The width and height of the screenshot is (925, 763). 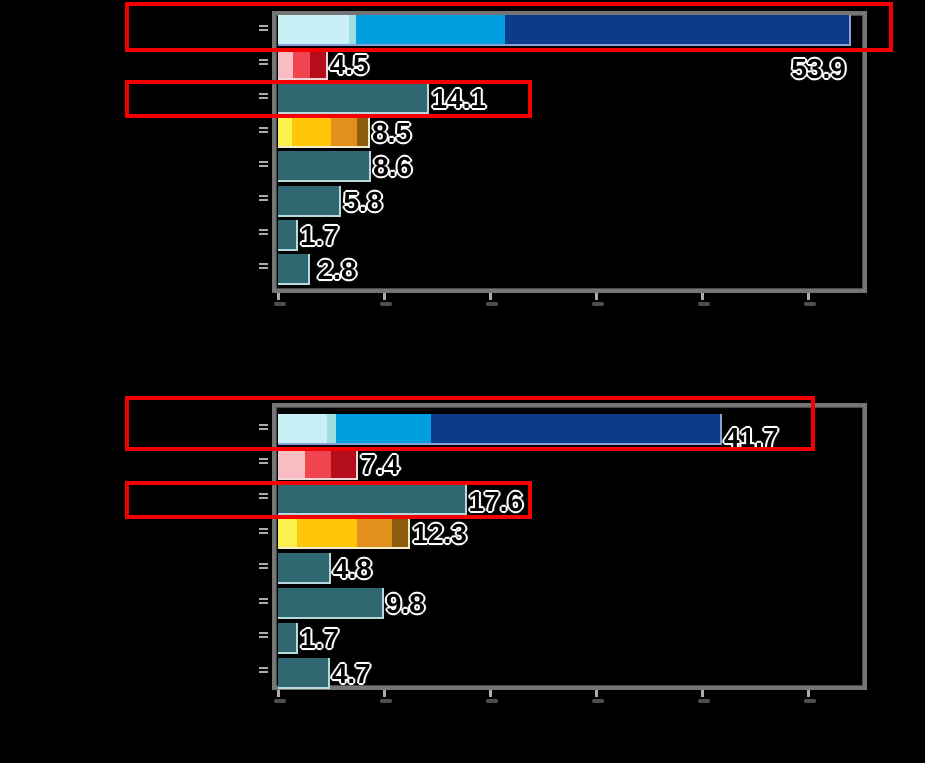 What do you see at coordinates (363, 201) in the screenshot?
I see `value-label: 5.8` at bounding box center [363, 201].